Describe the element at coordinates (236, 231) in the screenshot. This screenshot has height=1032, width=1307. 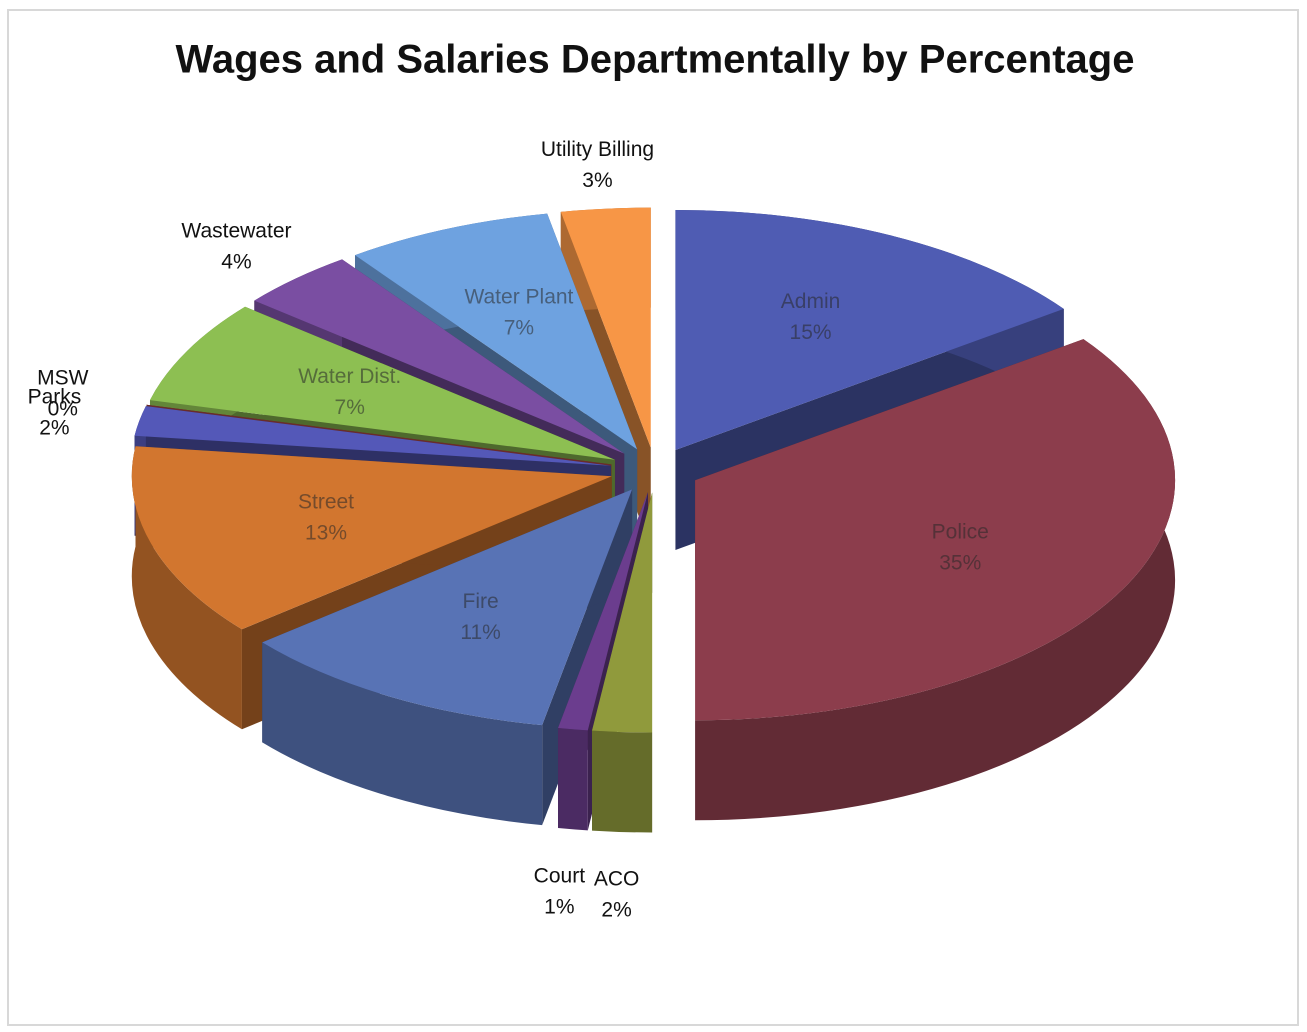
I see `slice-label: Wastewater` at that location.